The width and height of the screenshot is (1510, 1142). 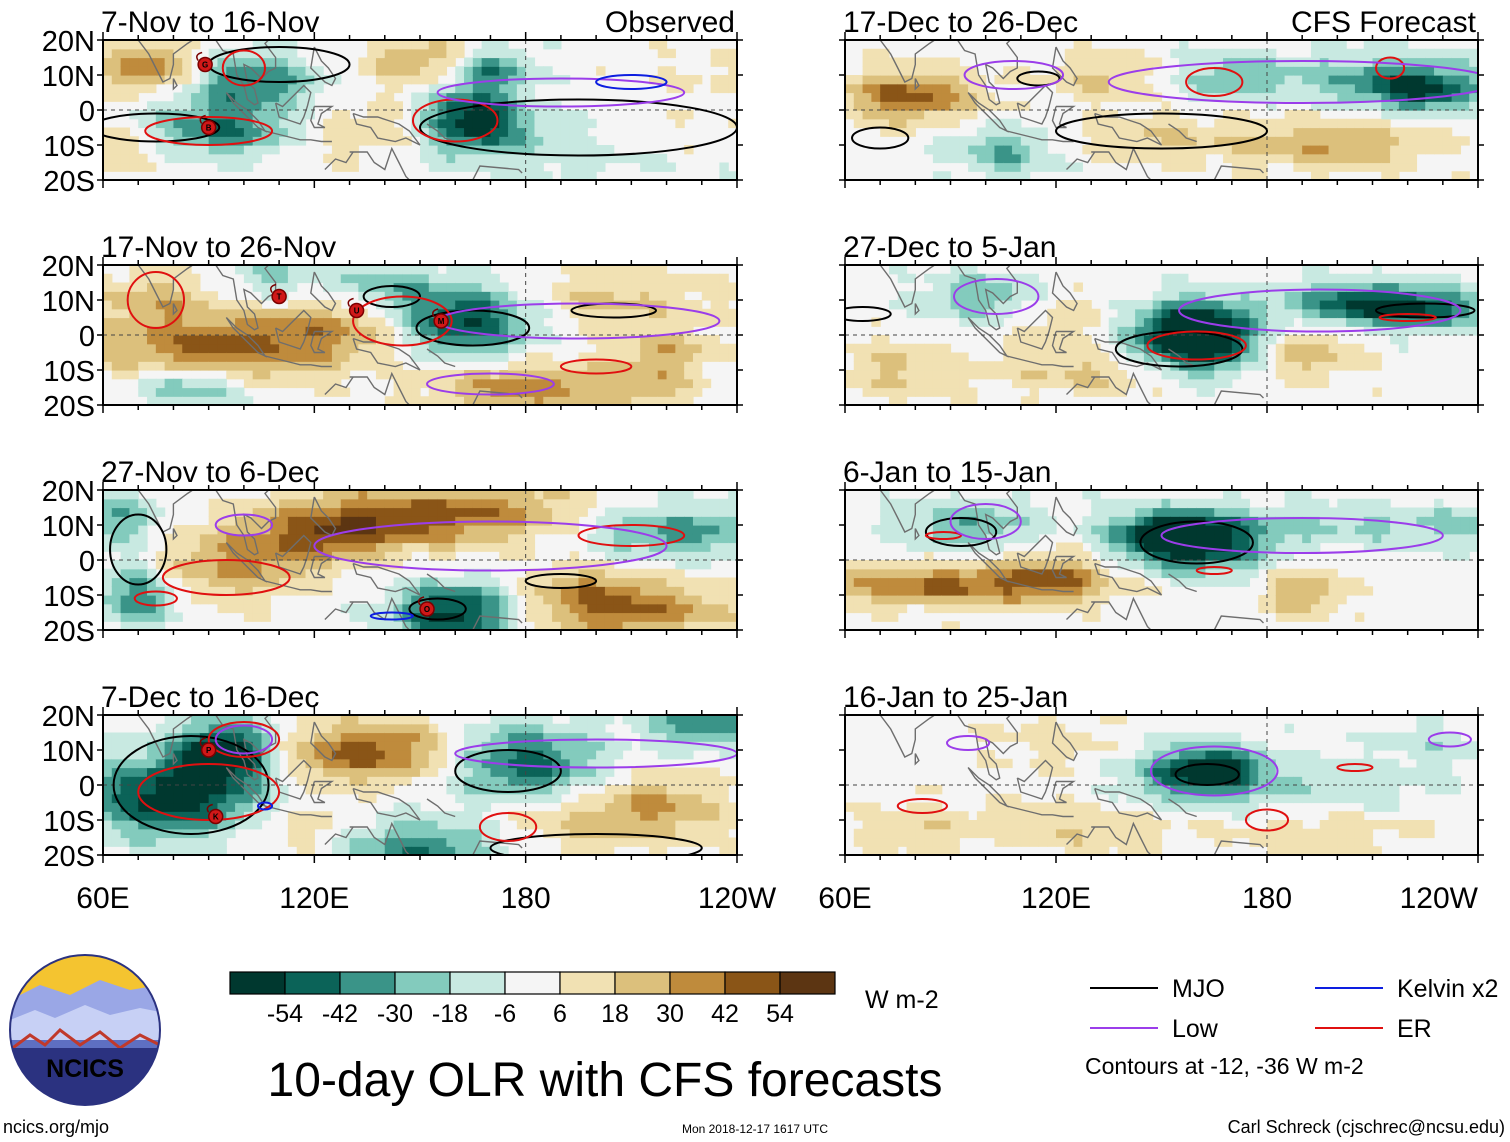 I want to click on coastline, so click(x=246, y=73).